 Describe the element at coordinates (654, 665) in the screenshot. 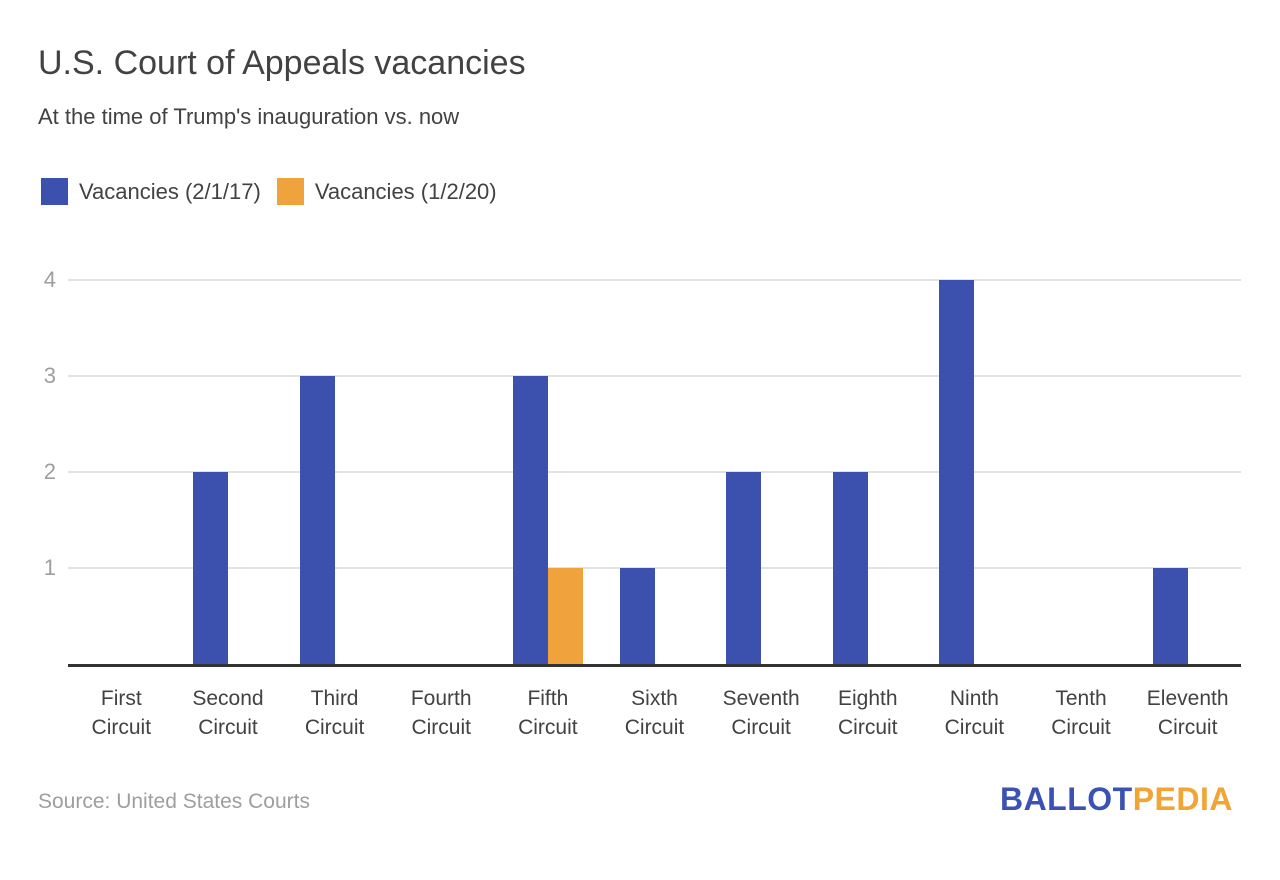

I see `x-axis-baseline` at that location.